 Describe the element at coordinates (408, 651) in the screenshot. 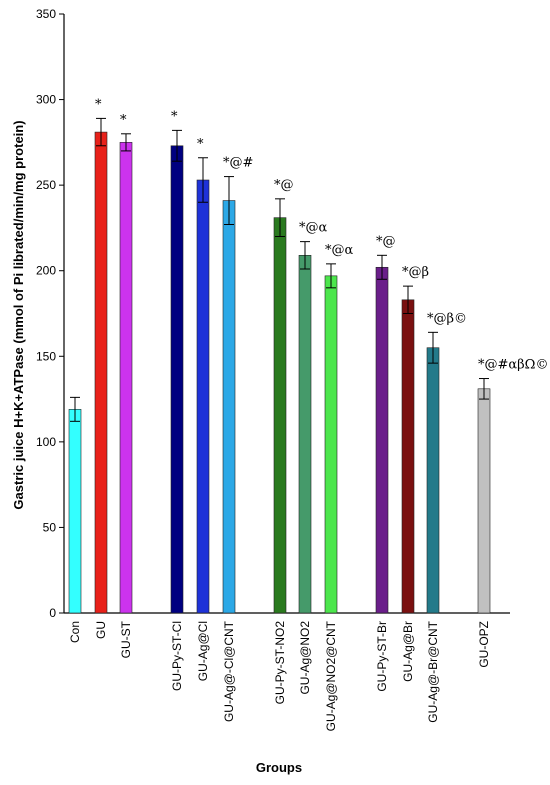

I see `x-category-label: GU-Ag@Br` at that location.